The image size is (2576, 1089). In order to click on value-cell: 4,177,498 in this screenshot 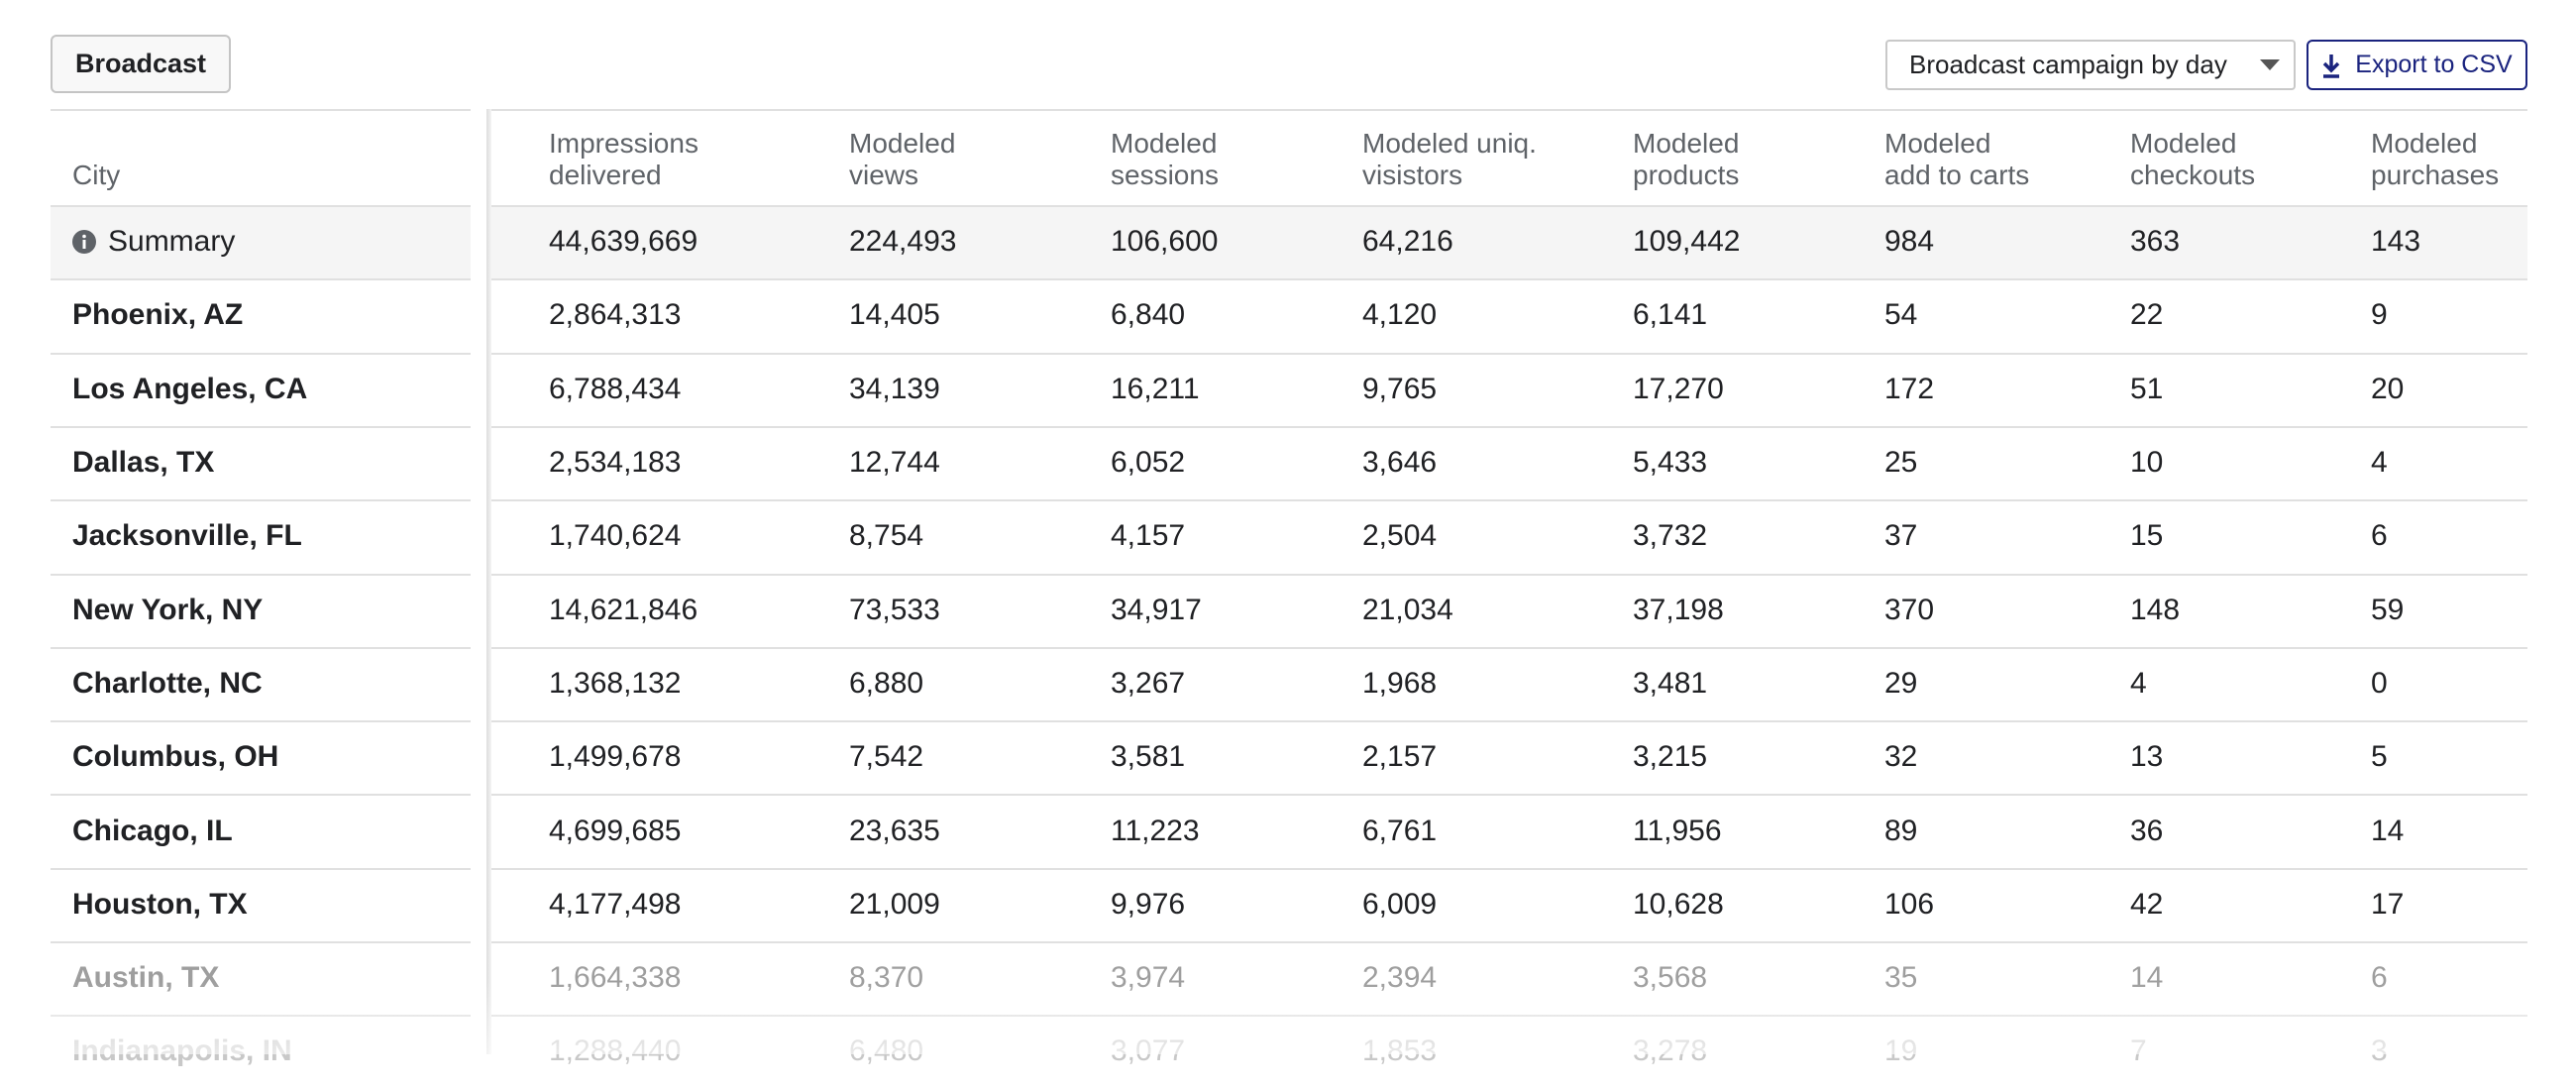, I will do `click(615, 904)`.